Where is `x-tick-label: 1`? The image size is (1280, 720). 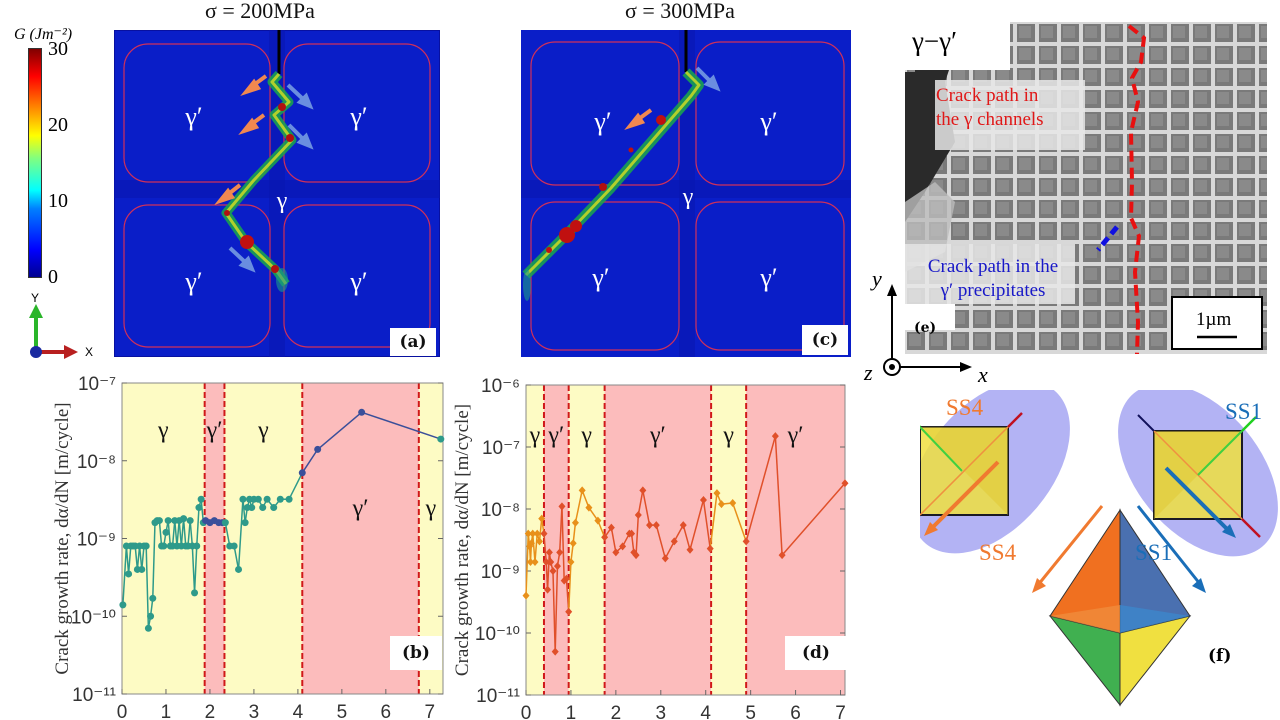 x-tick-label: 1 is located at coordinates (166, 711).